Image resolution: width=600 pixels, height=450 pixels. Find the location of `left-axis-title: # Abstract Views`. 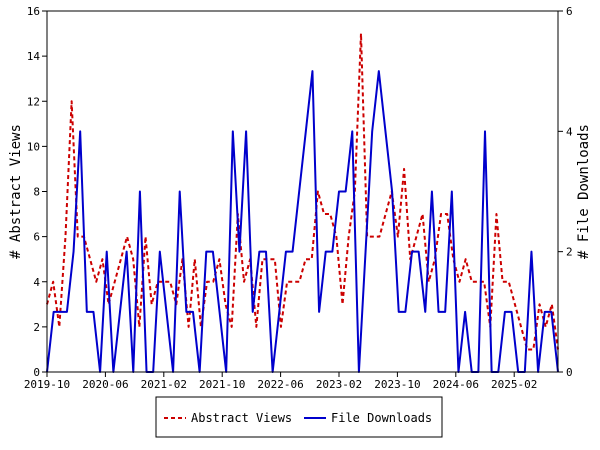

left-axis-title: # Abstract Views is located at coordinates (16, 191).